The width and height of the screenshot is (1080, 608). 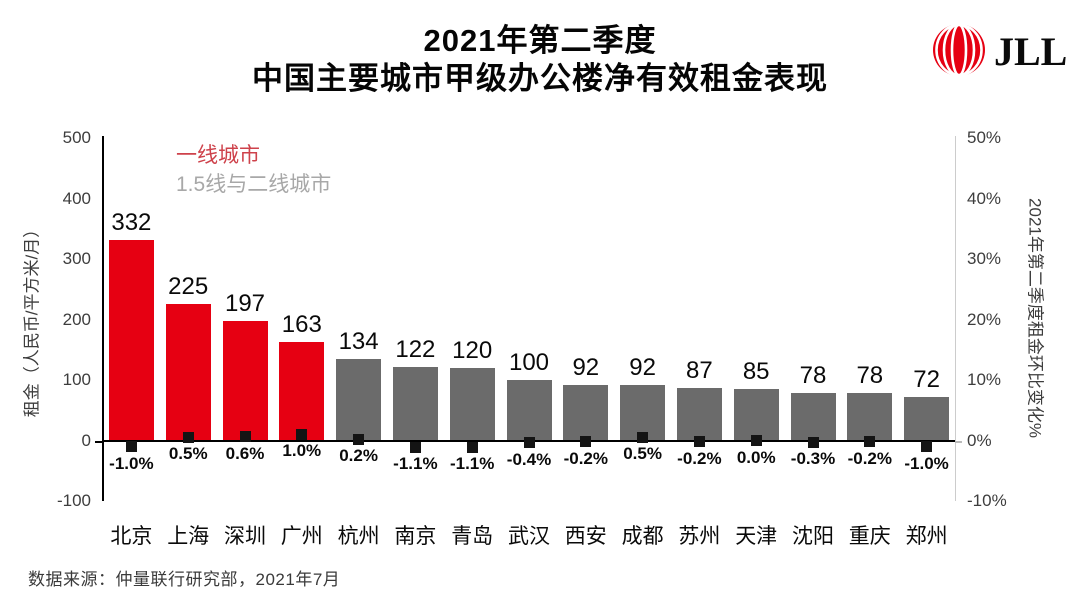 What do you see at coordinates (813, 417) in the screenshot?
I see `bar-沈阳` at bounding box center [813, 417].